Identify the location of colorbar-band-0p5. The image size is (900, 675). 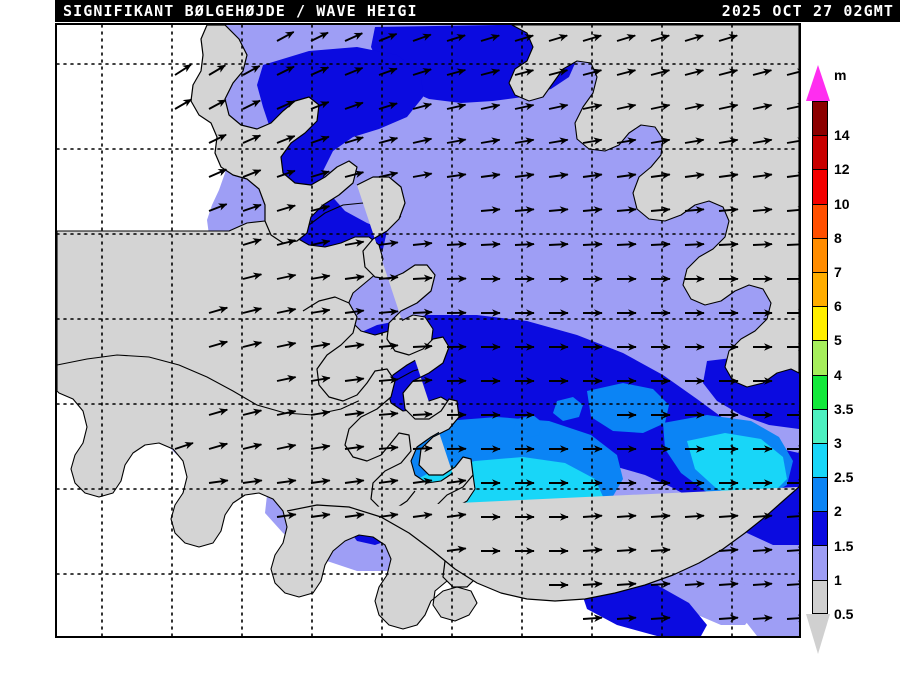
(820, 596).